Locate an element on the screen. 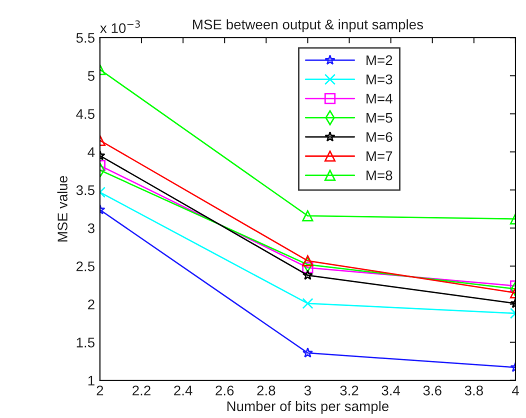  x-tick-label: 2.4 is located at coordinates (183, 391).